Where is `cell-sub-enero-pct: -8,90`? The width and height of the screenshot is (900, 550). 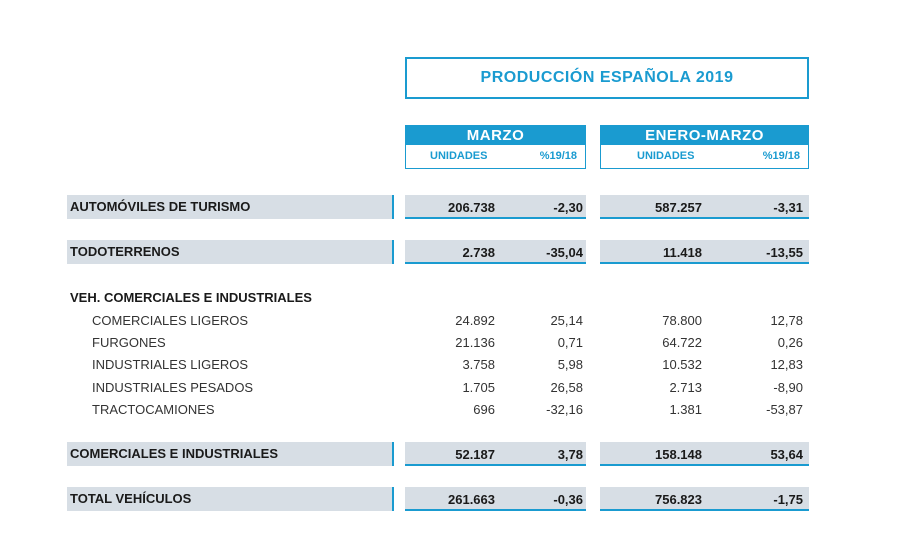 cell-sub-enero-pct: -8,90 is located at coordinates (788, 387).